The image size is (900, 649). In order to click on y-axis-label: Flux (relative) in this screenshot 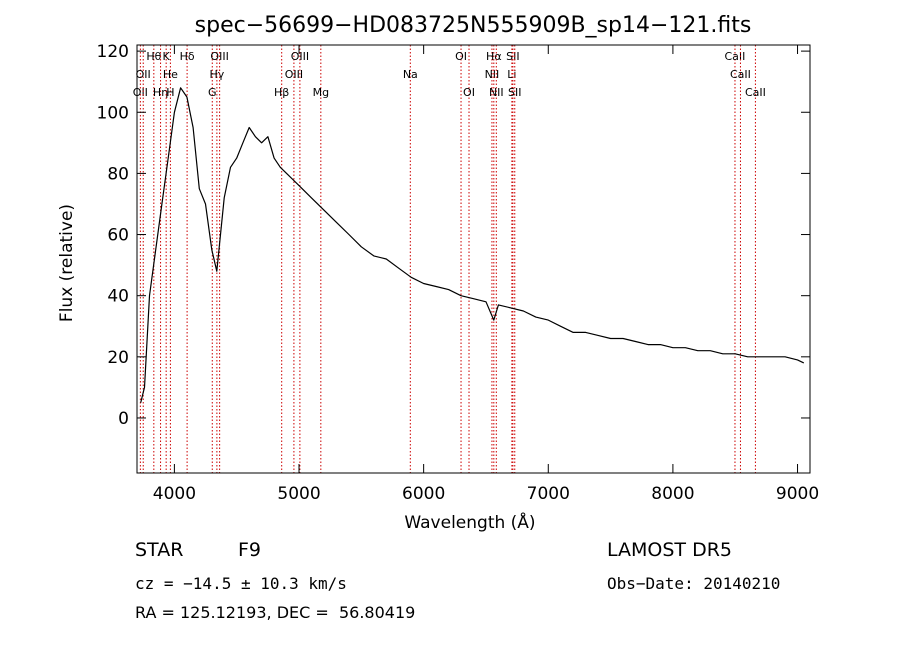, I will do `click(67, 263)`.